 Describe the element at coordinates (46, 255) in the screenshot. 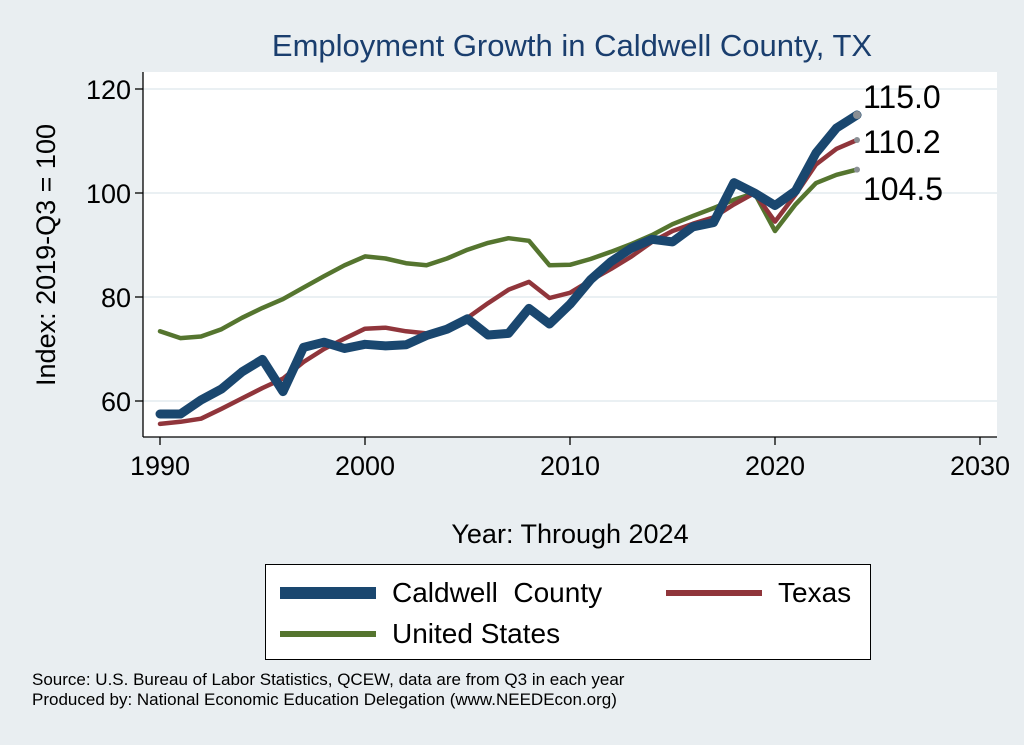

I see `y-axis-label: Index: 2019-Q3 = 100` at that location.